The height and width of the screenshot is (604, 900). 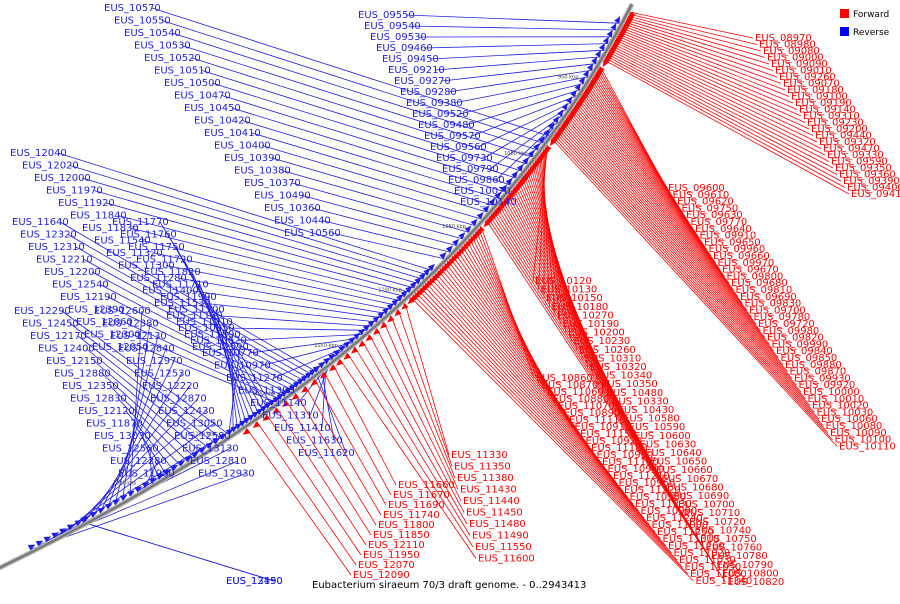 I want to click on gene-label: EUS_09550, so click(x=386, y=15).